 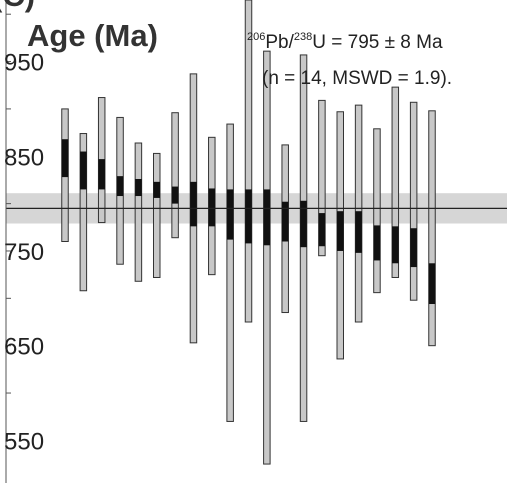 What do you see at coordinates (279, 42) in the screenshot?
I see `annotation-pb: Pb/` at bounding box center [279, 42].